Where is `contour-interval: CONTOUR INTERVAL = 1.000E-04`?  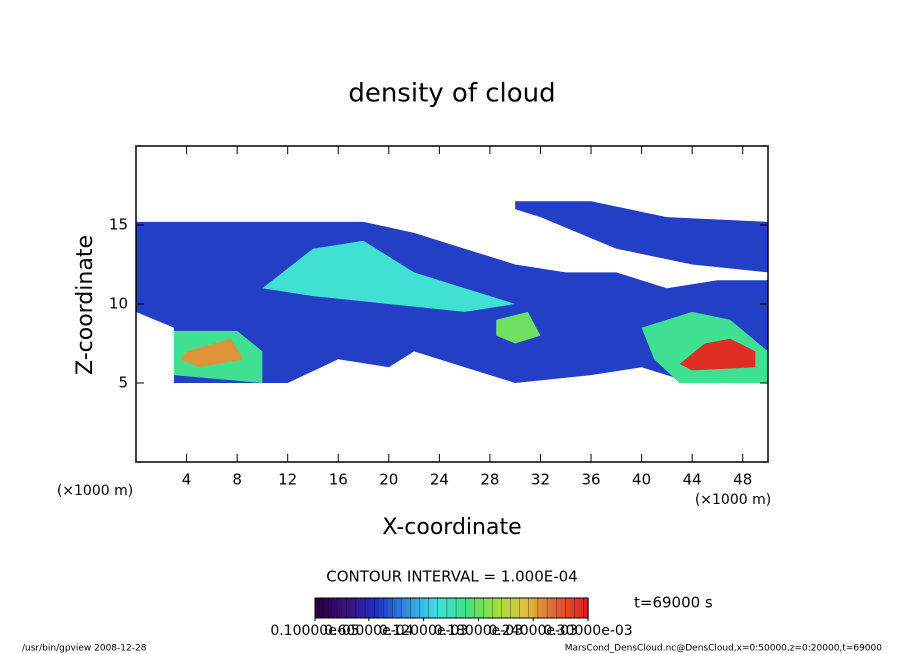
contour-interval: CONTOUR INTERVAL = 1.000E-04 is located at coordinates (451, 577).